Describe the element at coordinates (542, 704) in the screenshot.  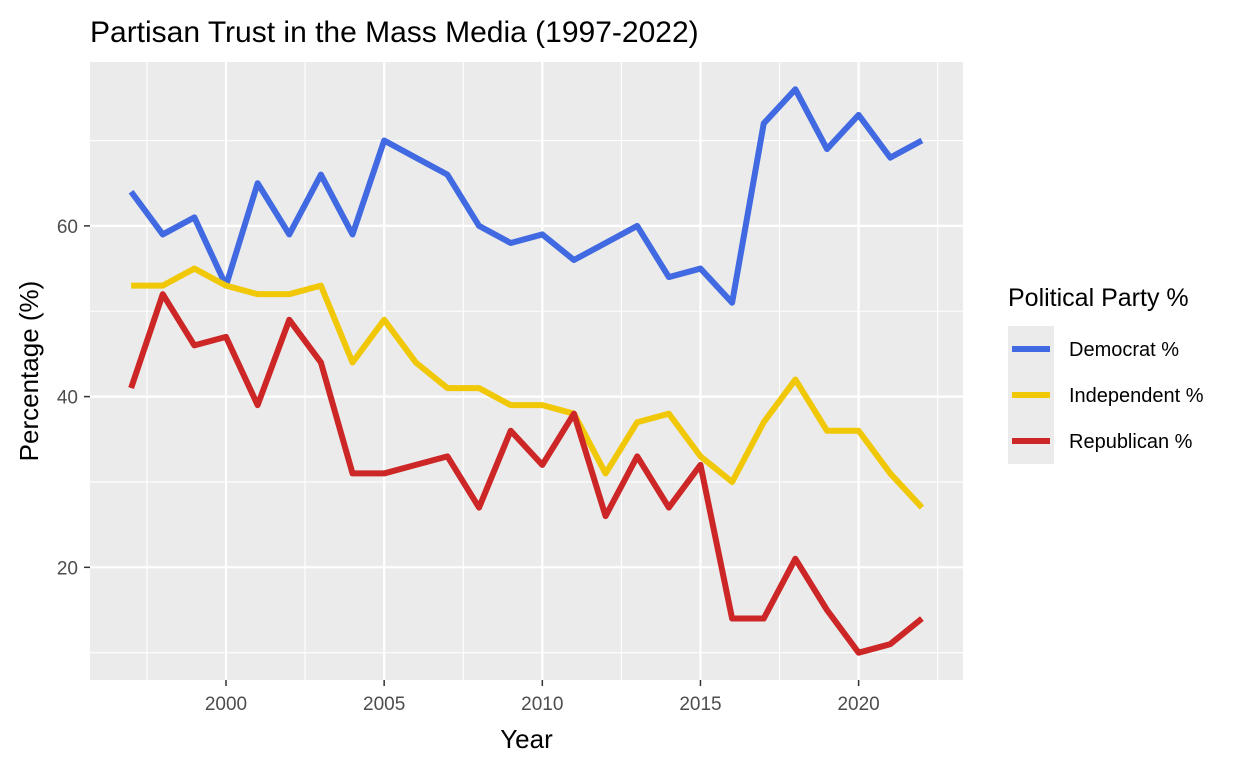
I see `x-tick-label: 2010` at that location.